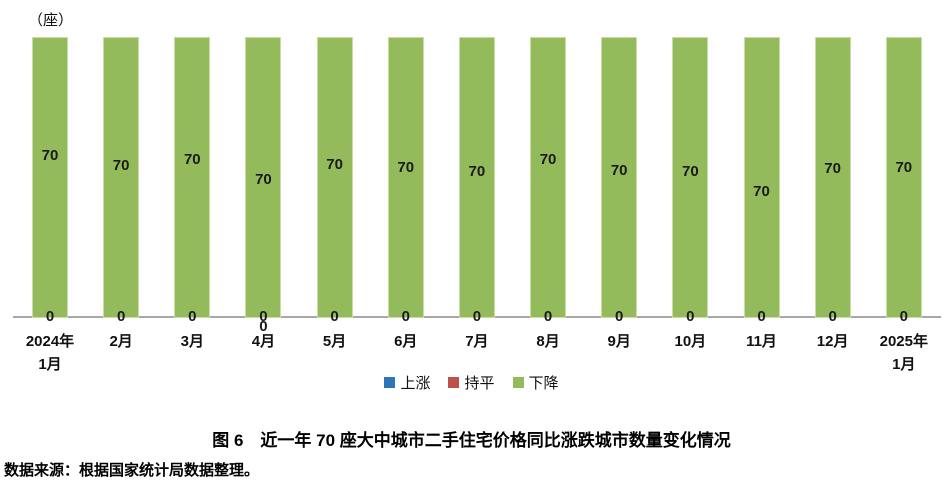  What do you see at coordinates (832, 341) in the screenshot?
I see `x-axis-tick-label: 12月` at bounding box center [832, 341].